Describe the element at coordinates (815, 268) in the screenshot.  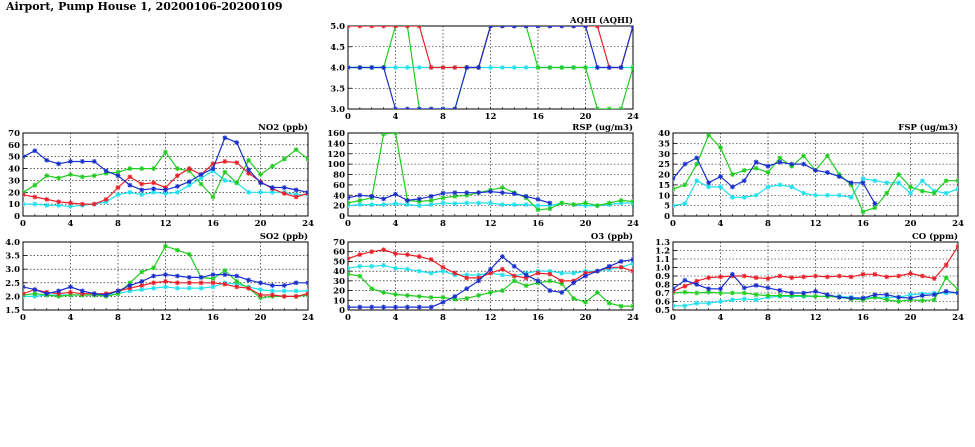
I see `series-red` at that location.